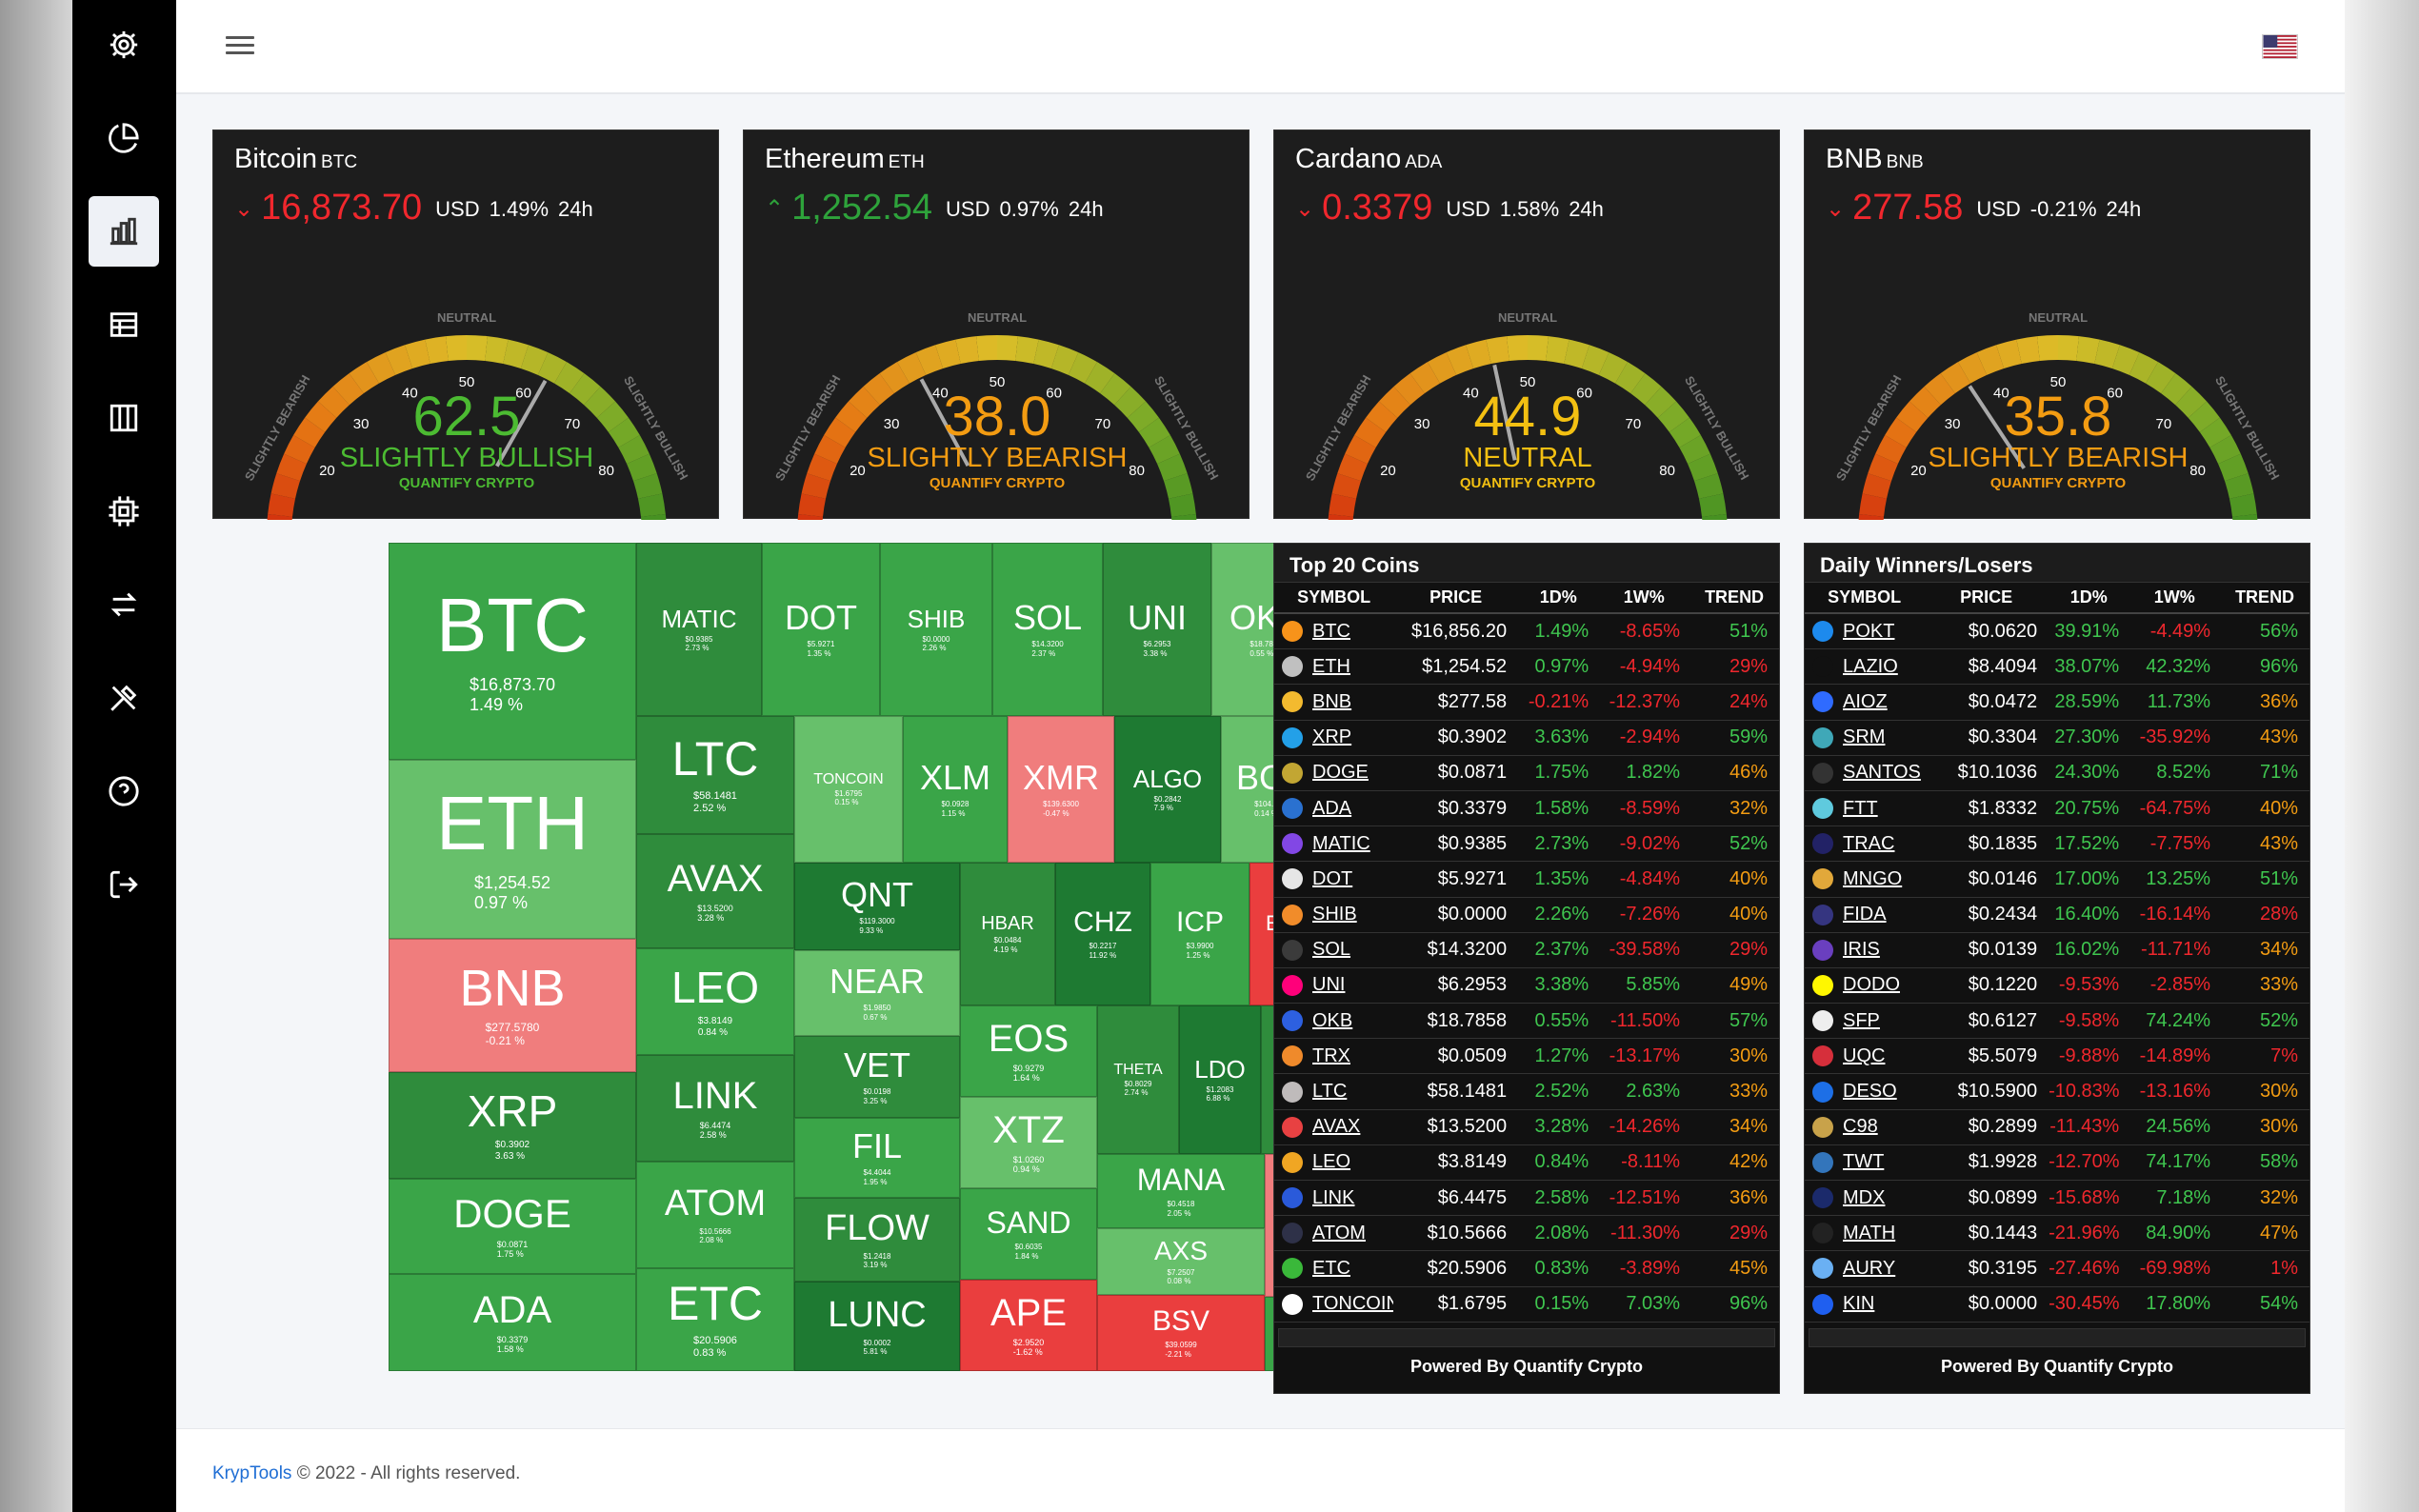 The width and height of the screenshot is (2419, 1512). I want to click on table-row: ETH $1,254.52 0.97% -4.94% 29%, so click(1526, 667).